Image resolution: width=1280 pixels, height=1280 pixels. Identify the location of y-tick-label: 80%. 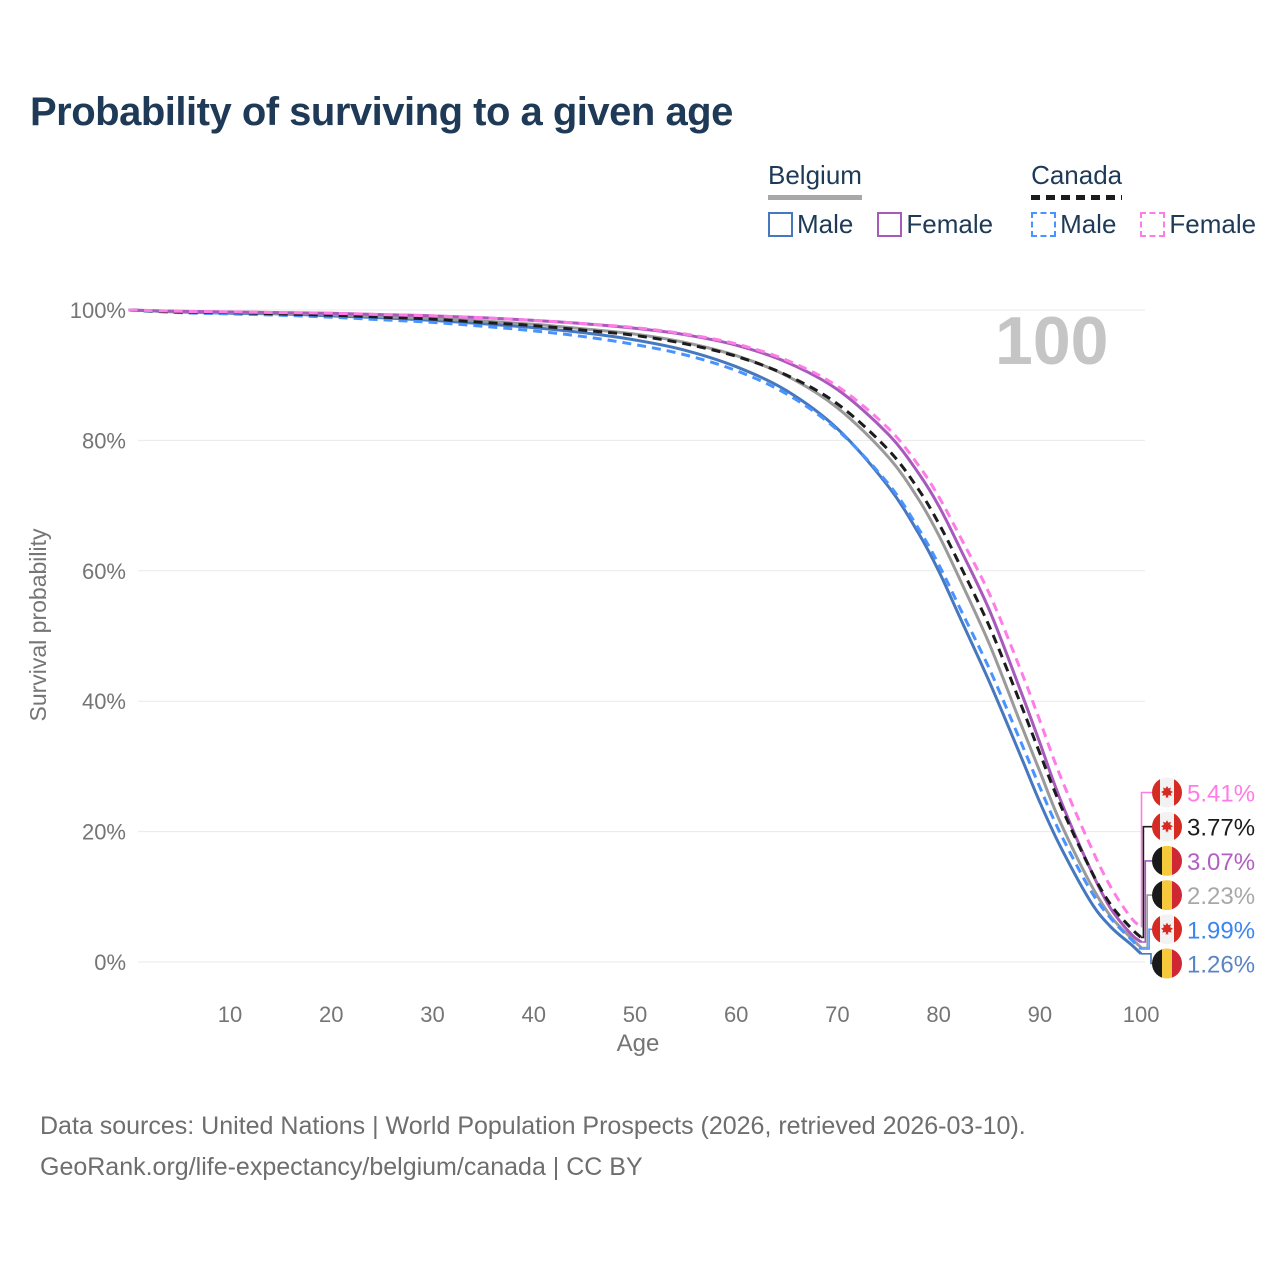
(104, 440).